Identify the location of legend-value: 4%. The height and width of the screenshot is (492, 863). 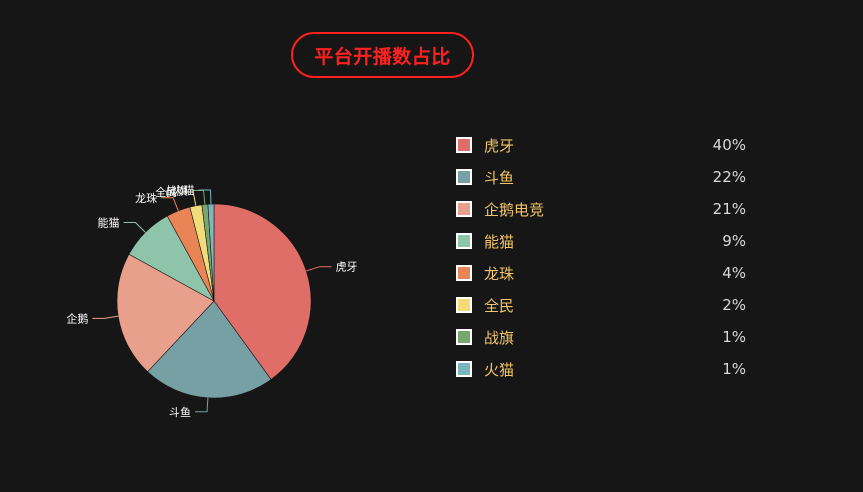
(734, 273).